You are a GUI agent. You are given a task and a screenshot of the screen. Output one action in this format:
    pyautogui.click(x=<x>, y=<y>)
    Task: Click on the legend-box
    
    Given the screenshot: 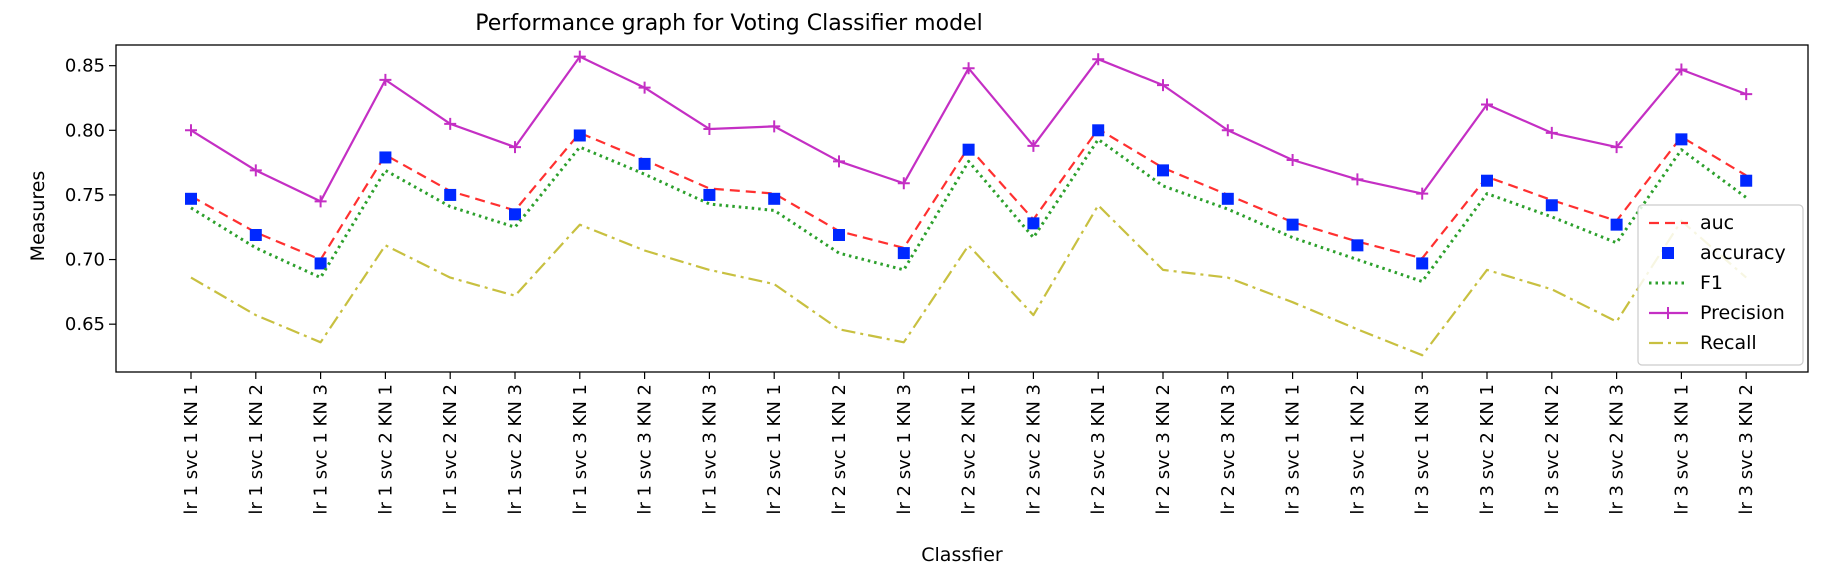 What is the action you would take?
    pyautogui.click(x=1720, y=285)
    